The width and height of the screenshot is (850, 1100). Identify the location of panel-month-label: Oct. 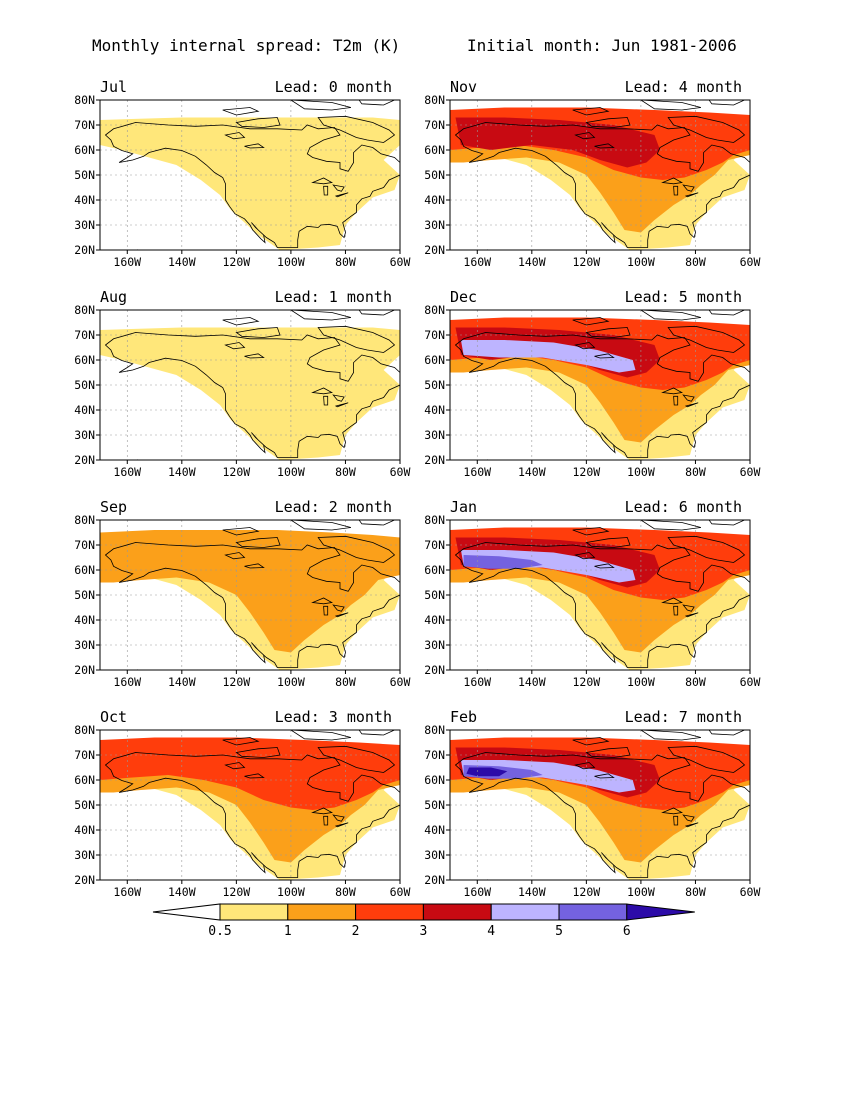
(113, 717).